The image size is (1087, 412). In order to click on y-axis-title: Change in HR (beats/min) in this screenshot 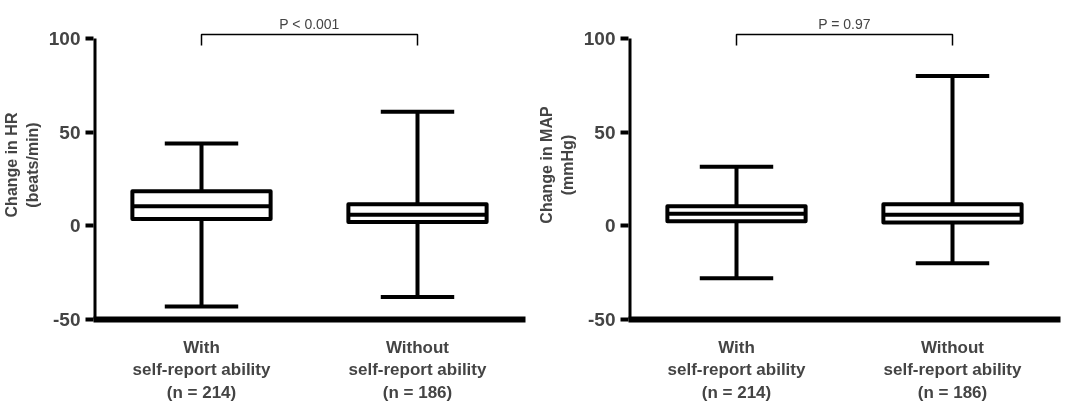, I will do `click(22, 165)`.